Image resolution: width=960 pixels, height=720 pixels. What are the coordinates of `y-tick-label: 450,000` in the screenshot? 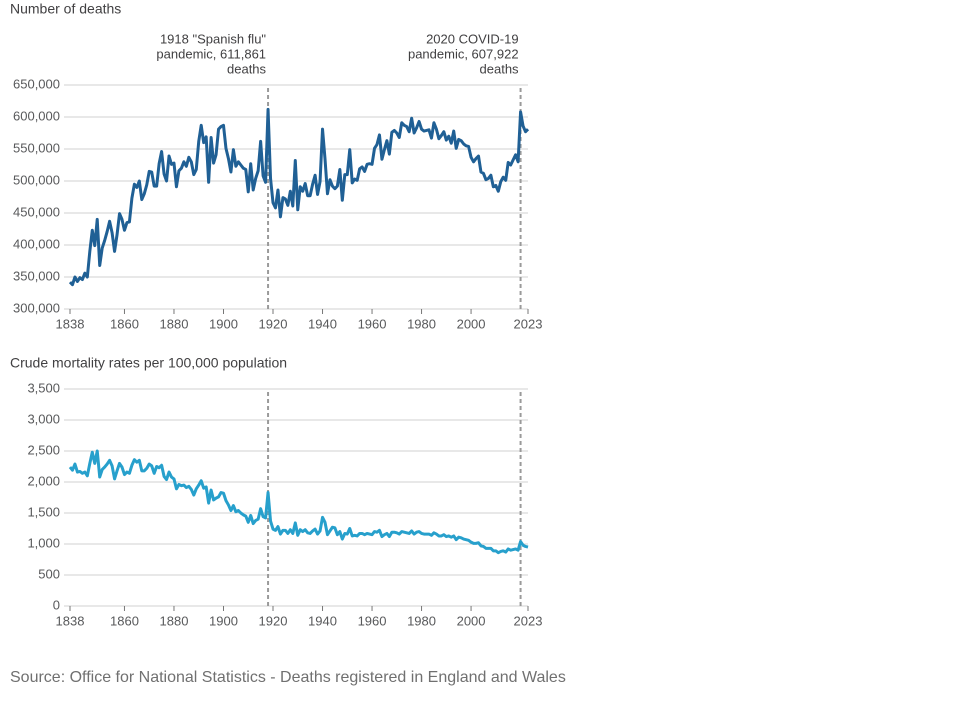 It's located at (36, 211).